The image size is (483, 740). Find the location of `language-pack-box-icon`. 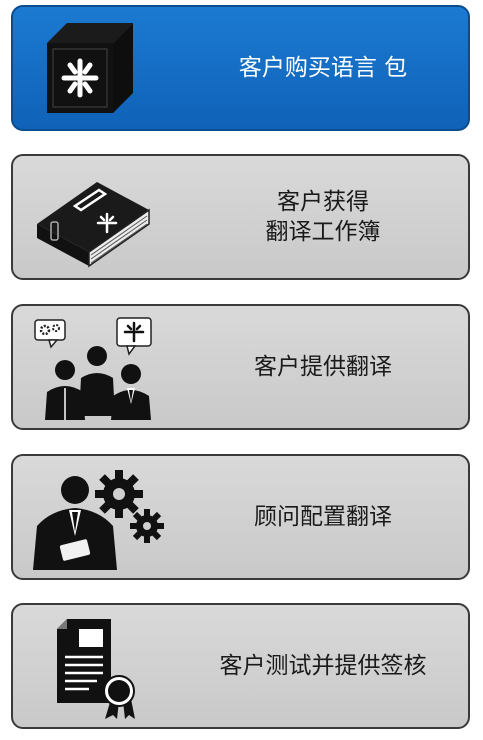

language-pack-box-icon is located at coordinates (97, 69).